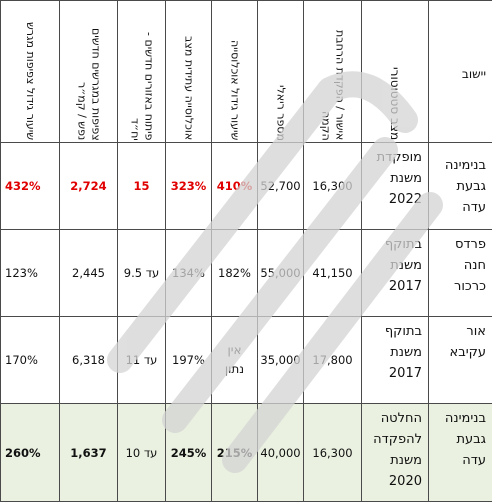 Image resolution: width=492 pixels, height=502 pixels. Describe the element at coordinates (189, 360) in the screenshot. I see `growth-cap-cell: 197%` at that location.